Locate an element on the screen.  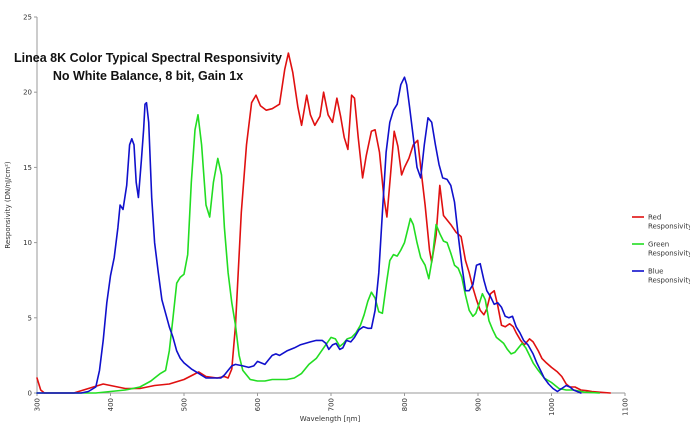
x-axis-title: Wavelength [ηm] is located at coordinates (330, 419).